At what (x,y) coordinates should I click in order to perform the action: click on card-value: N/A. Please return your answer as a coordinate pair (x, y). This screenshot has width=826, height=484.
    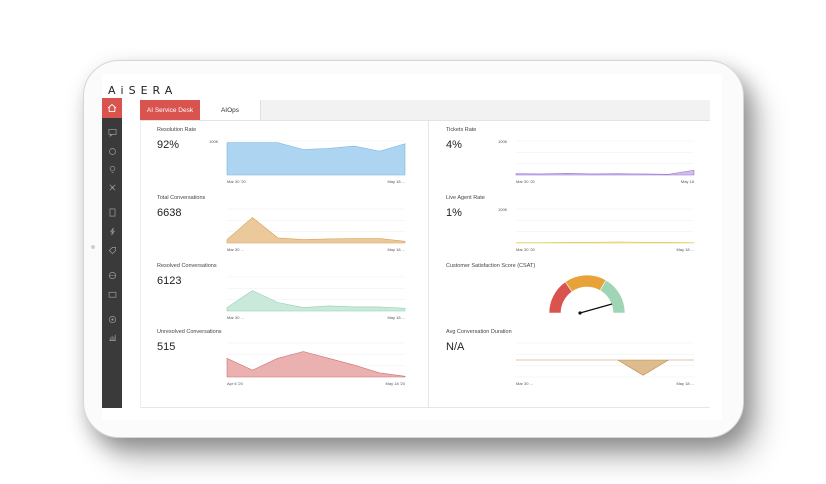
    Looking at the image, I should click on (455, 347).